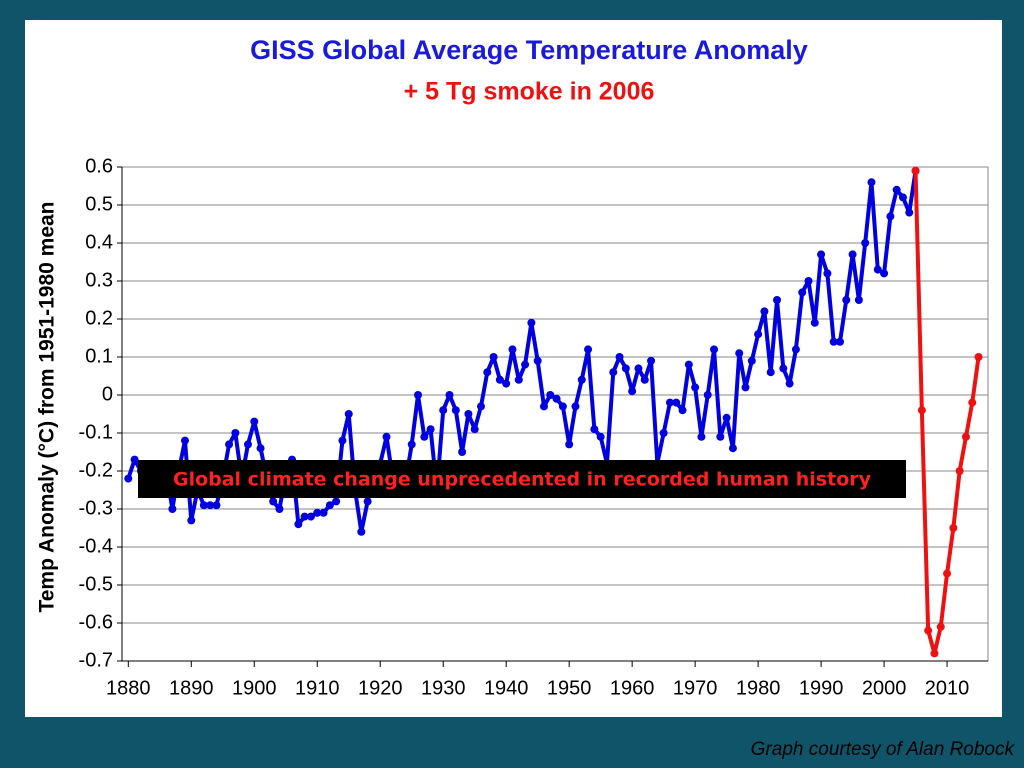 Image resolution: width=1024 pixels, height=768 pixels. What do you see at coordinates (380, 688) in the screenshot?
I see `x-tick-label: 1920` at bounding box center [380, 688].